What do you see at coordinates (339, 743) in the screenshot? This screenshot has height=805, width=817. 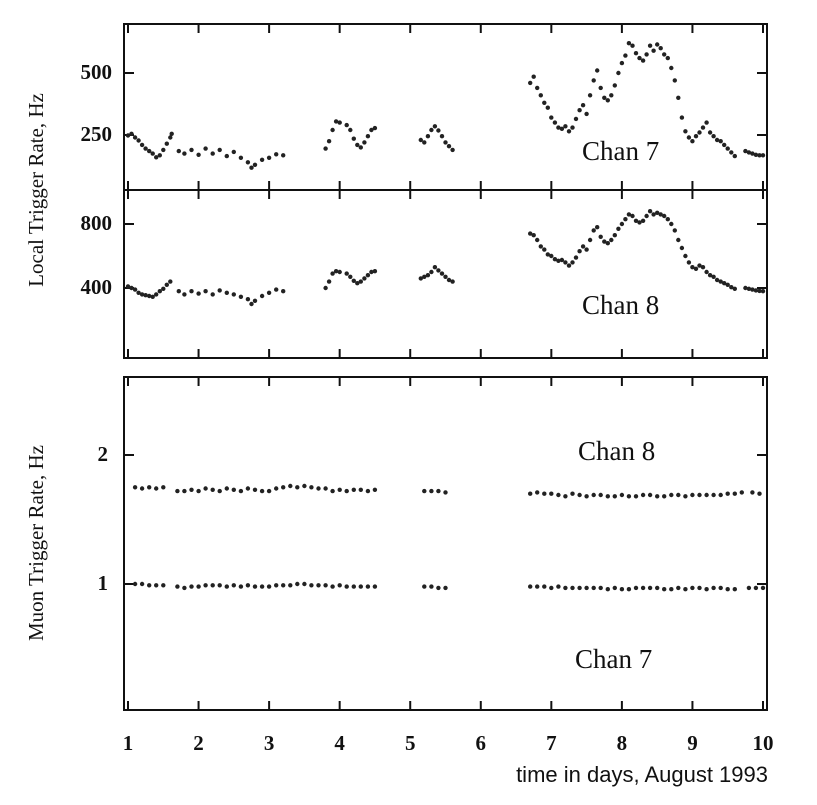 I see `x-tick-label: 4` at bounding box center [339, 743].